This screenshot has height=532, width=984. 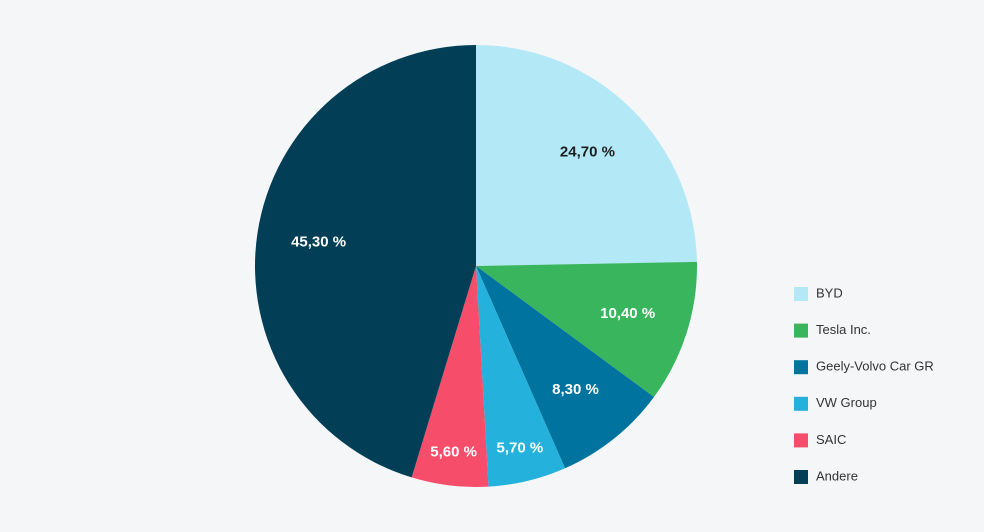 I want to click on legend-label: BYD, so click(x=829, y=292).